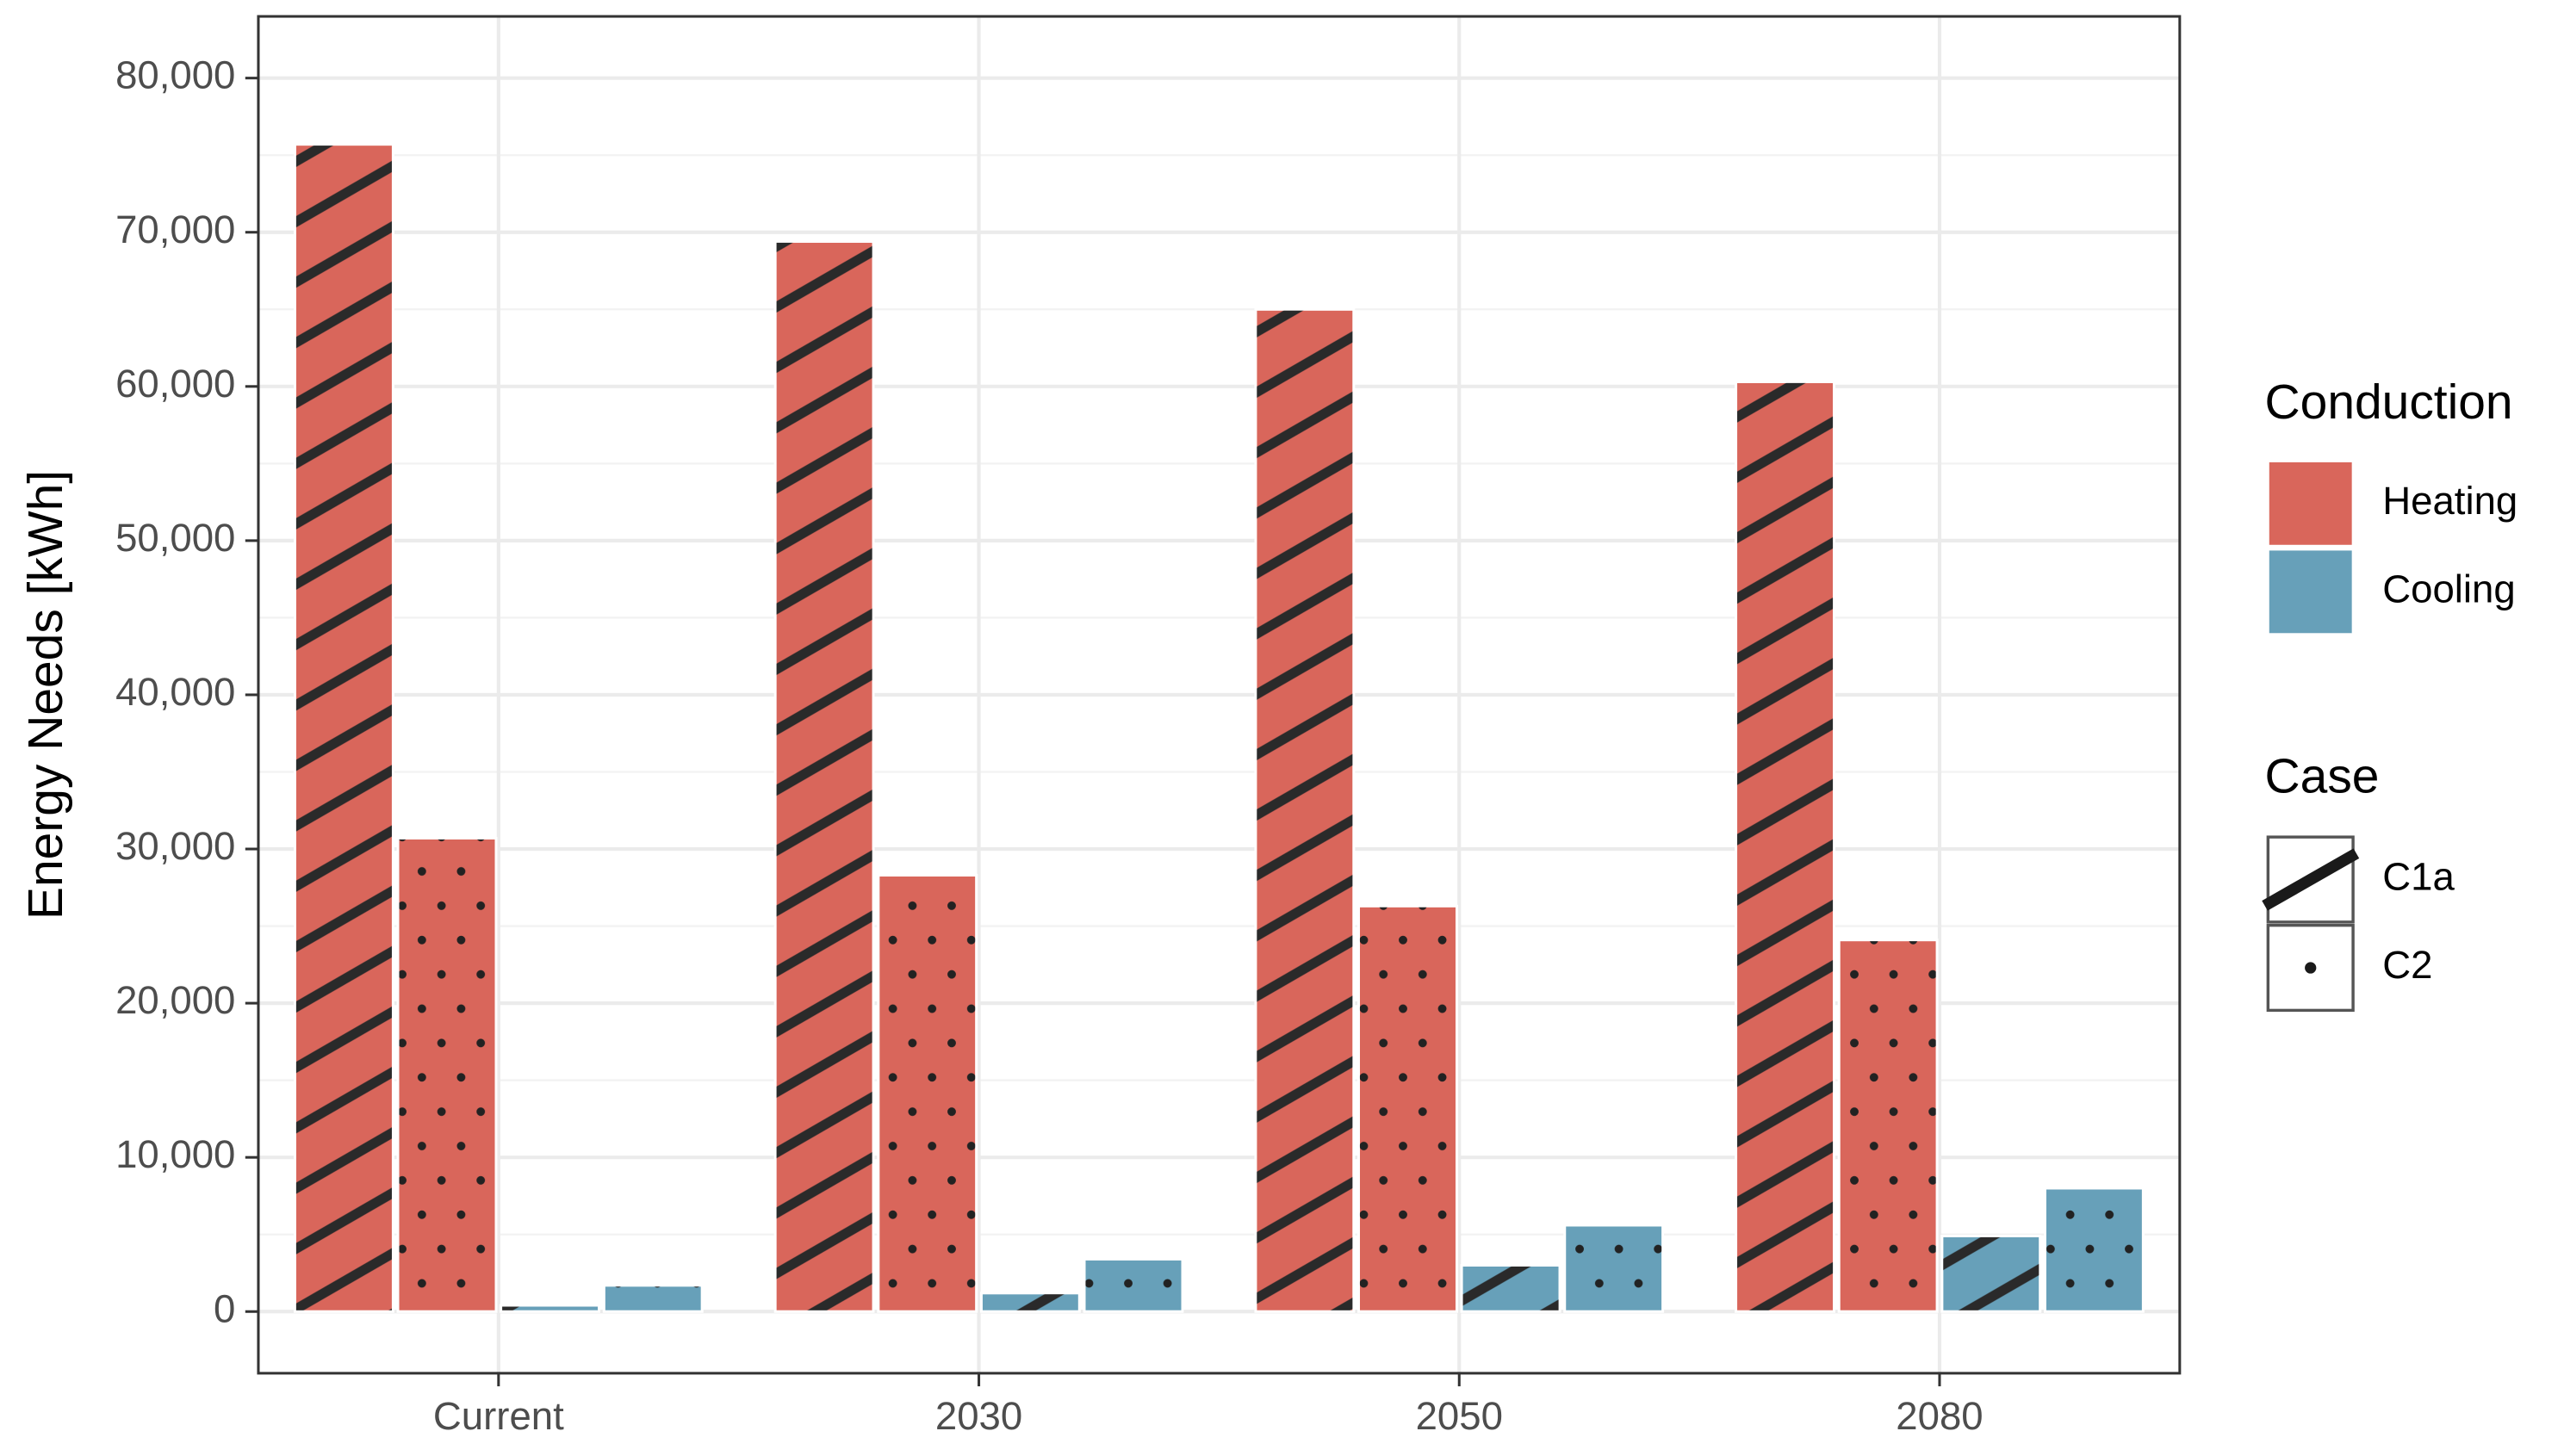 The width and height of the screenshot is (2564, 1456). I want to click on y-tick-label: 40,000, so click(175, 692).